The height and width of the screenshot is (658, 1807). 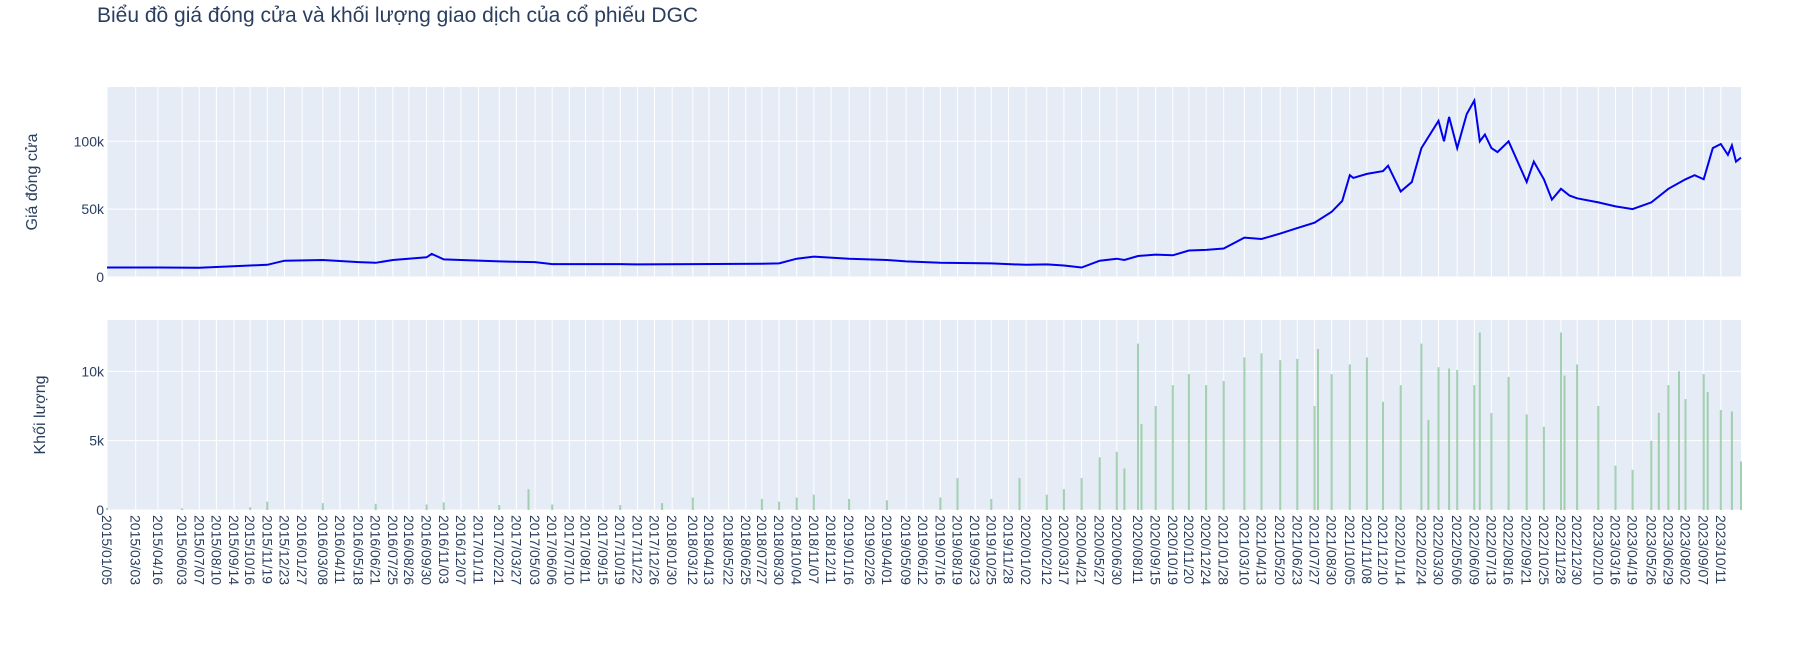 What do you see at coordinates (323, 550) in the screenshot?
I see `x-tick-label: 2016/03/08` at bounding box center [323, 550].